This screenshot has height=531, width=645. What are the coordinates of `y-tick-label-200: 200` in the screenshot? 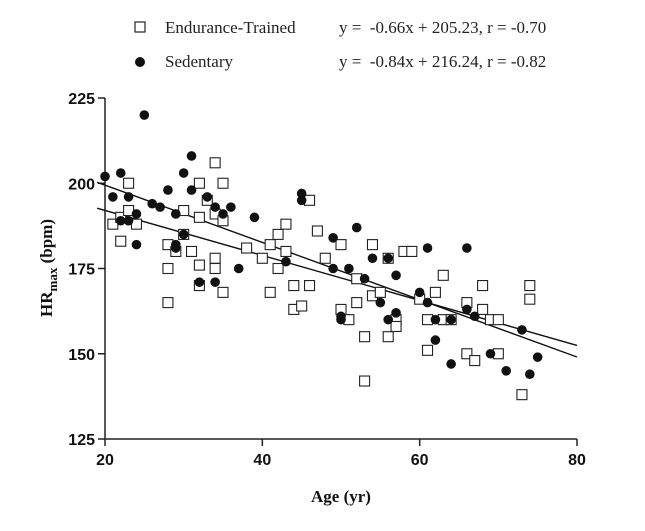 It's located at (81, 184).